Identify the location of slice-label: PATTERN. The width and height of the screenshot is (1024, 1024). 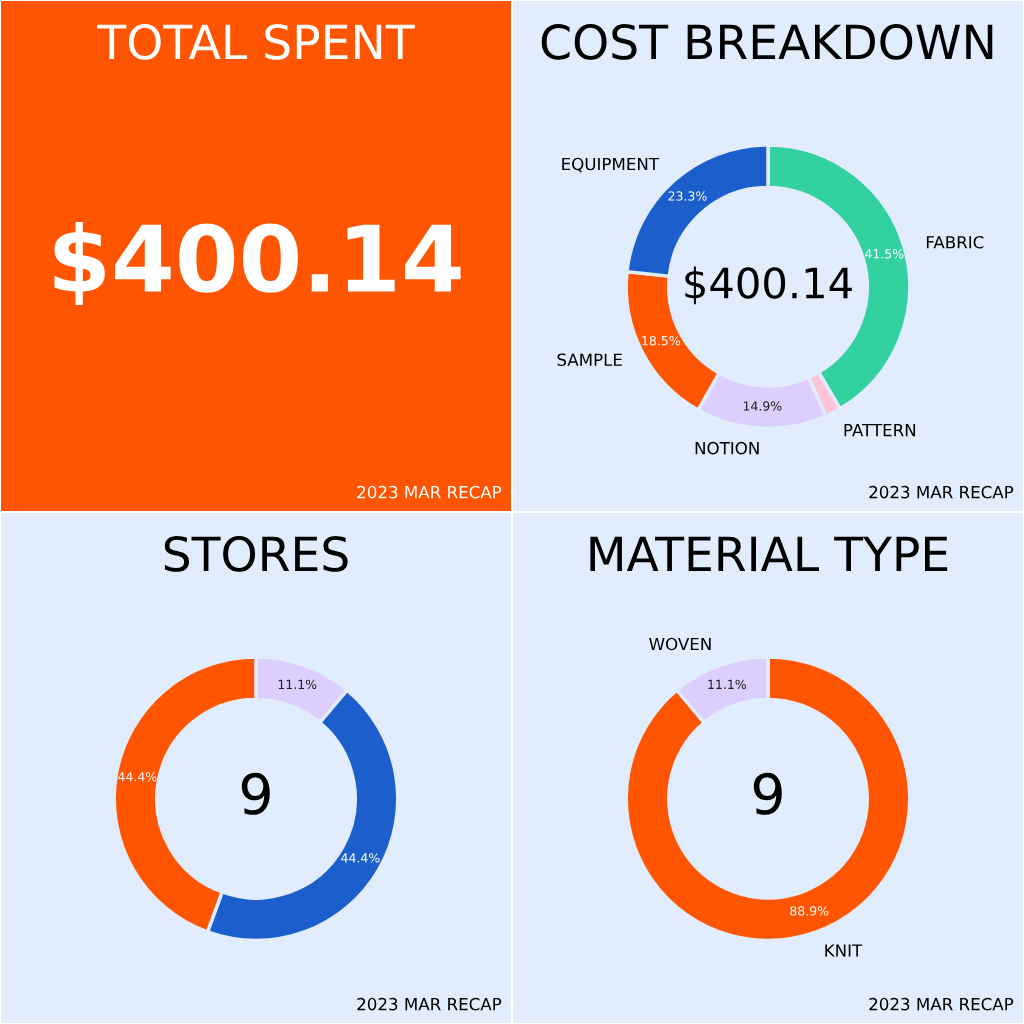
(880, 430).